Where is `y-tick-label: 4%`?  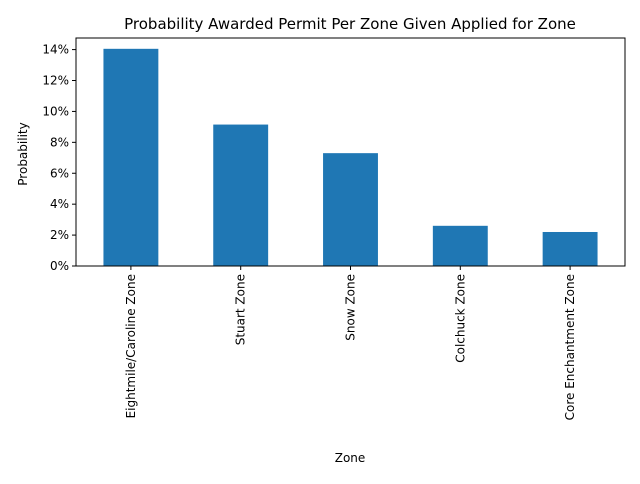
y-tick-label: 4% is located at coordinates (59, 204).